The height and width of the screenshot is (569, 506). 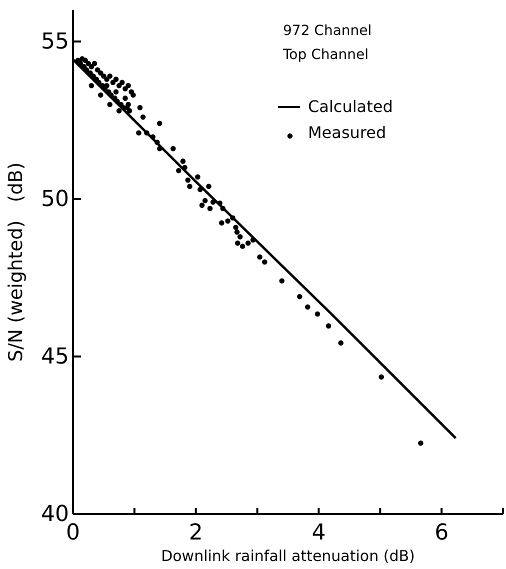 What do you see at coordinates (441, 533) in the screenshot?
I see `x-tick-label: 6` at bounding box center [441, 533].